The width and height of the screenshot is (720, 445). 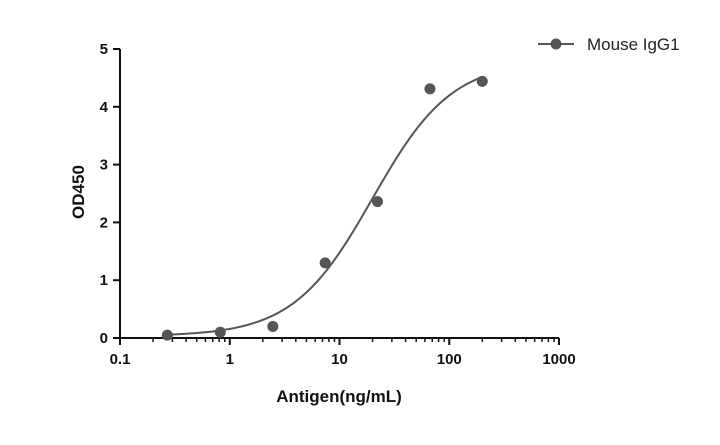 I want to click on x-tick-label: 0.1, so click(x=120, y=359).